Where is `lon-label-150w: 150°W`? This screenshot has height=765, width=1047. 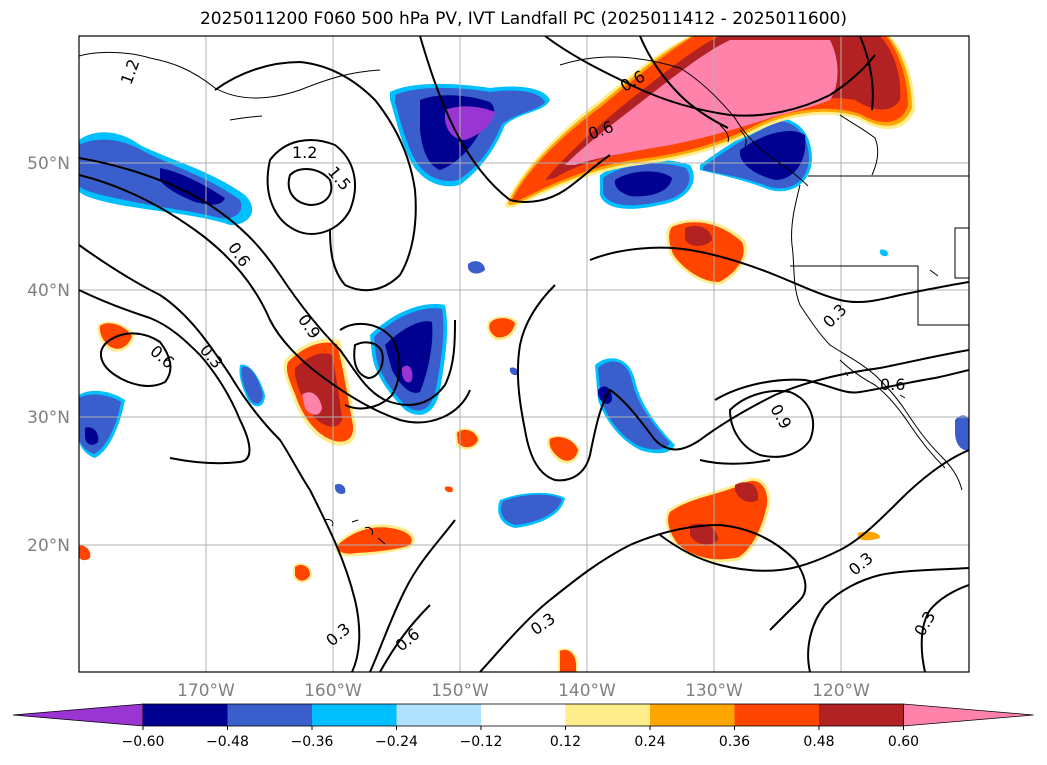 lon-label-150w: 150°W is located at coordinates (460, 691).